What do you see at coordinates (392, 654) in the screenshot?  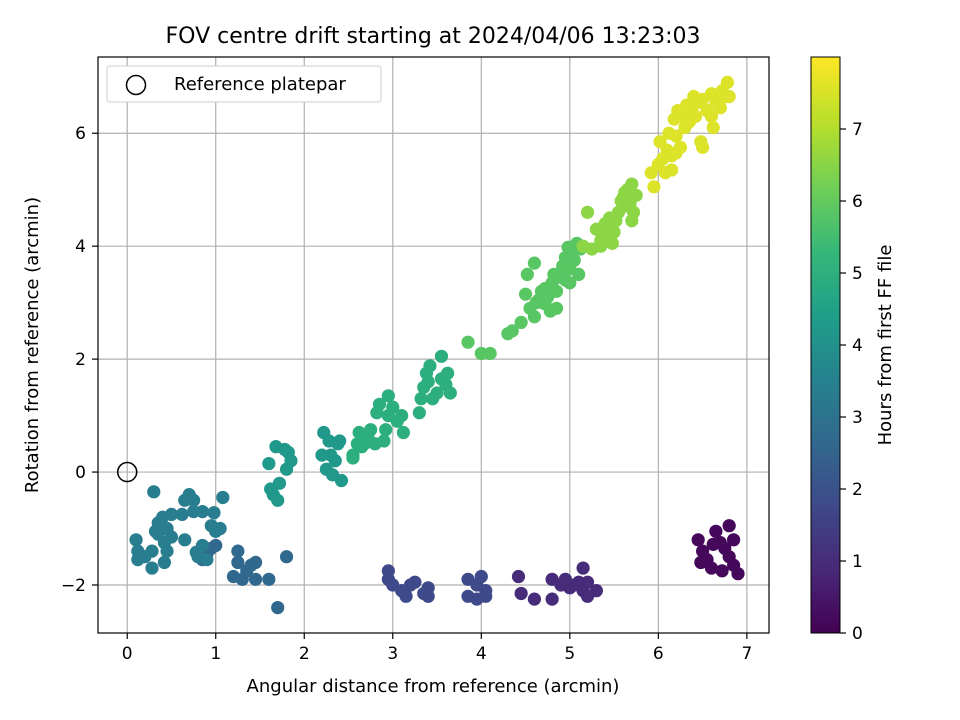 I see `x-tick-label: 3` at bounding box center [392, 654].